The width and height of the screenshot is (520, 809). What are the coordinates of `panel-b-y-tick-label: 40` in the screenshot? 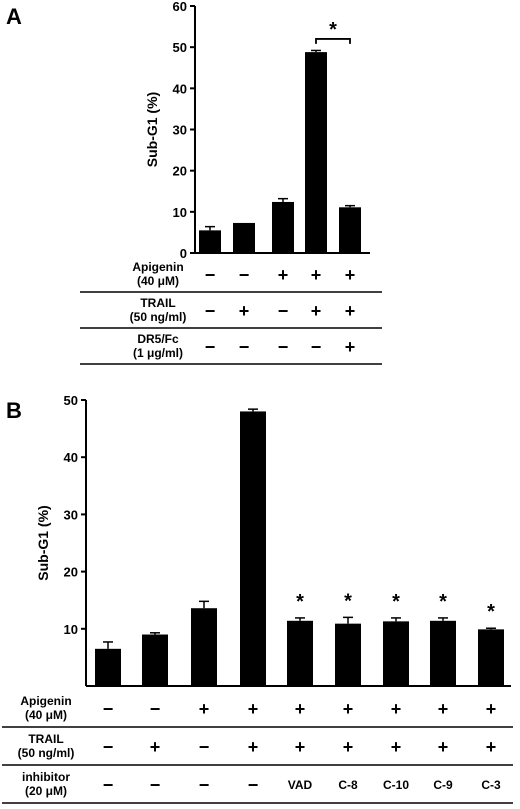 It's located at (71, 457).